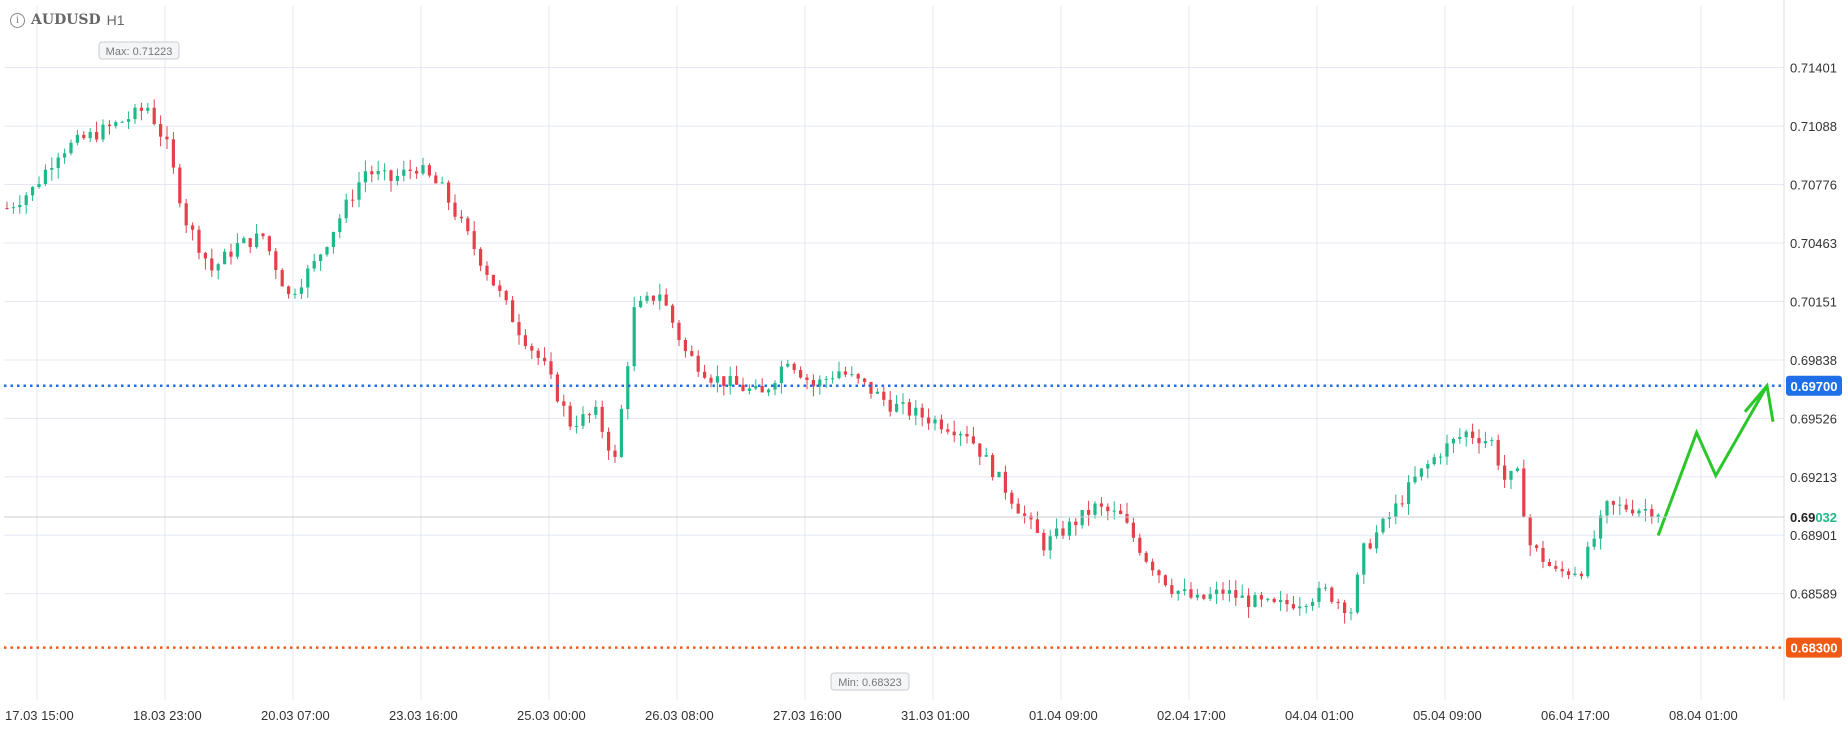 Image resolution: width=1848 pixels, height=729 pixels. What do you see at coordinates (1575, 715) in the screenshot?
I see `x-tick-label: 06.04 17:00` at bounding box center [1575, 715].